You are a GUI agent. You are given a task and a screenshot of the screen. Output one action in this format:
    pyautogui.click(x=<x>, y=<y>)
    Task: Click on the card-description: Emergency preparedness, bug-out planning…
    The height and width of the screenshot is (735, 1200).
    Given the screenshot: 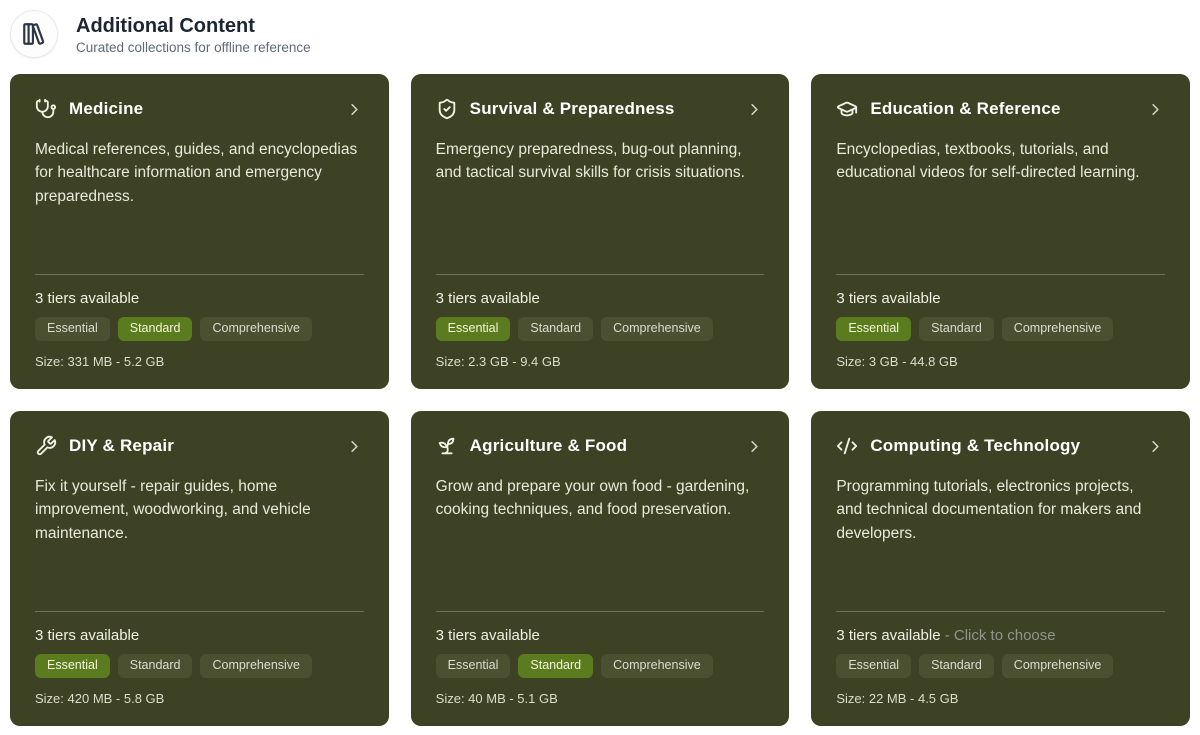 What is the action you would take?
    pyautogui.click(x=590, y=161)
    